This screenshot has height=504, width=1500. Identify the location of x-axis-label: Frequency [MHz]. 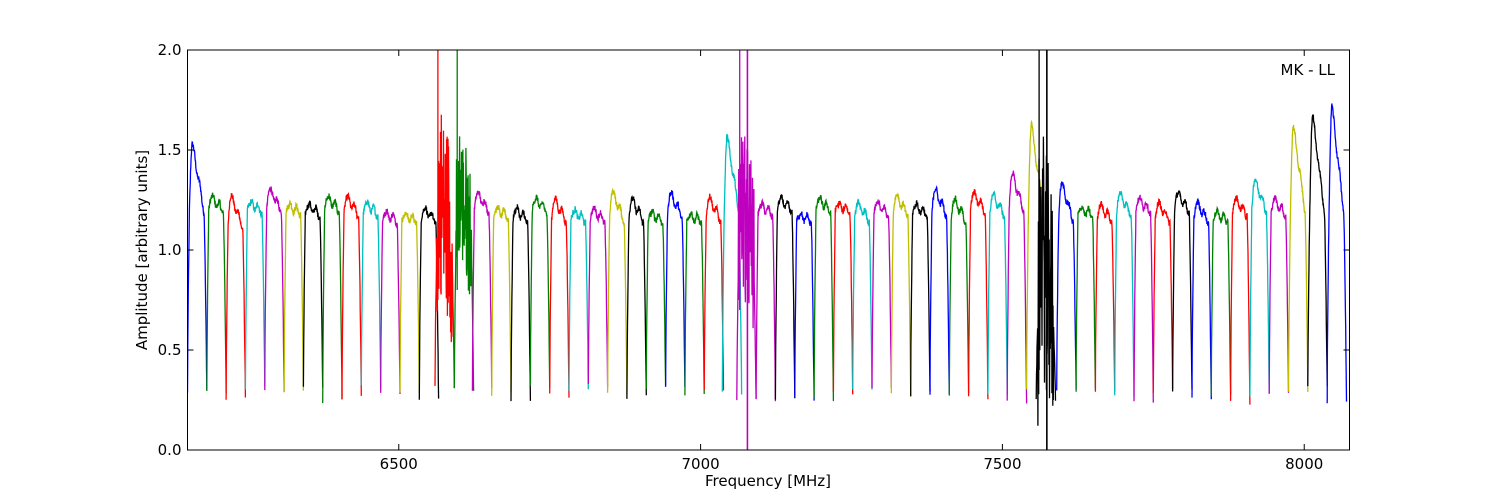
(768, 481).